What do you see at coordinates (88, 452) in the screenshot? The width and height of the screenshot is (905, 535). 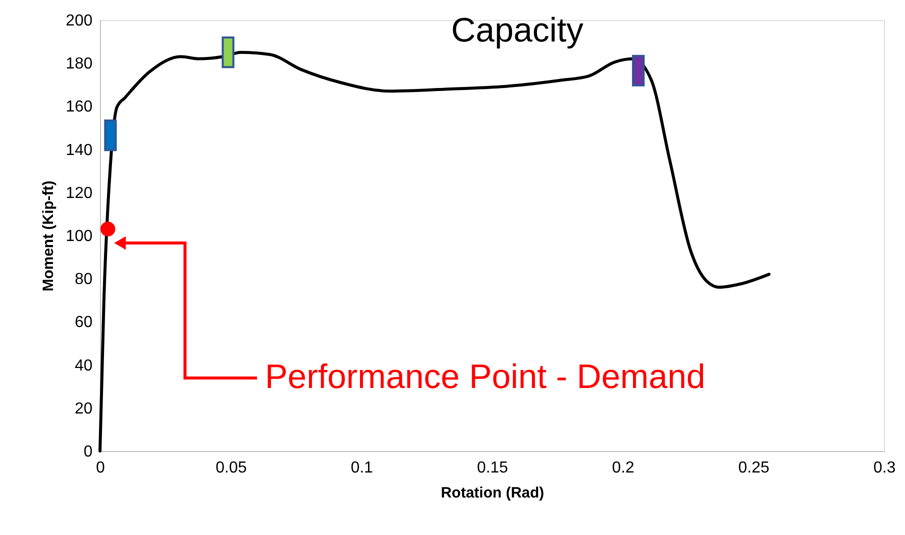 I see `y-tick-label: 0` at bounding box center [88, 452].